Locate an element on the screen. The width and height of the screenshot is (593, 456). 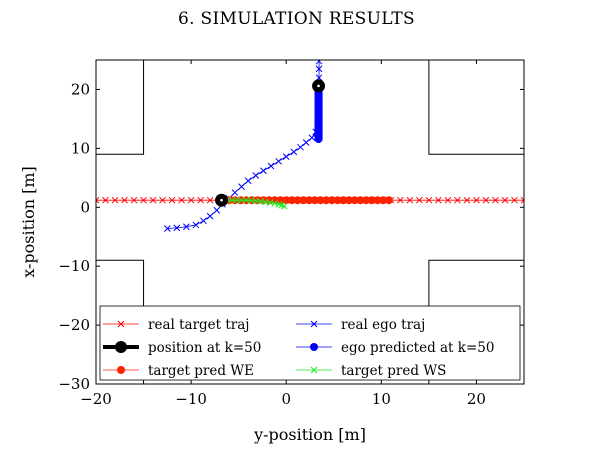
y-tick-label: −30 is located at coordinates (74, 384).